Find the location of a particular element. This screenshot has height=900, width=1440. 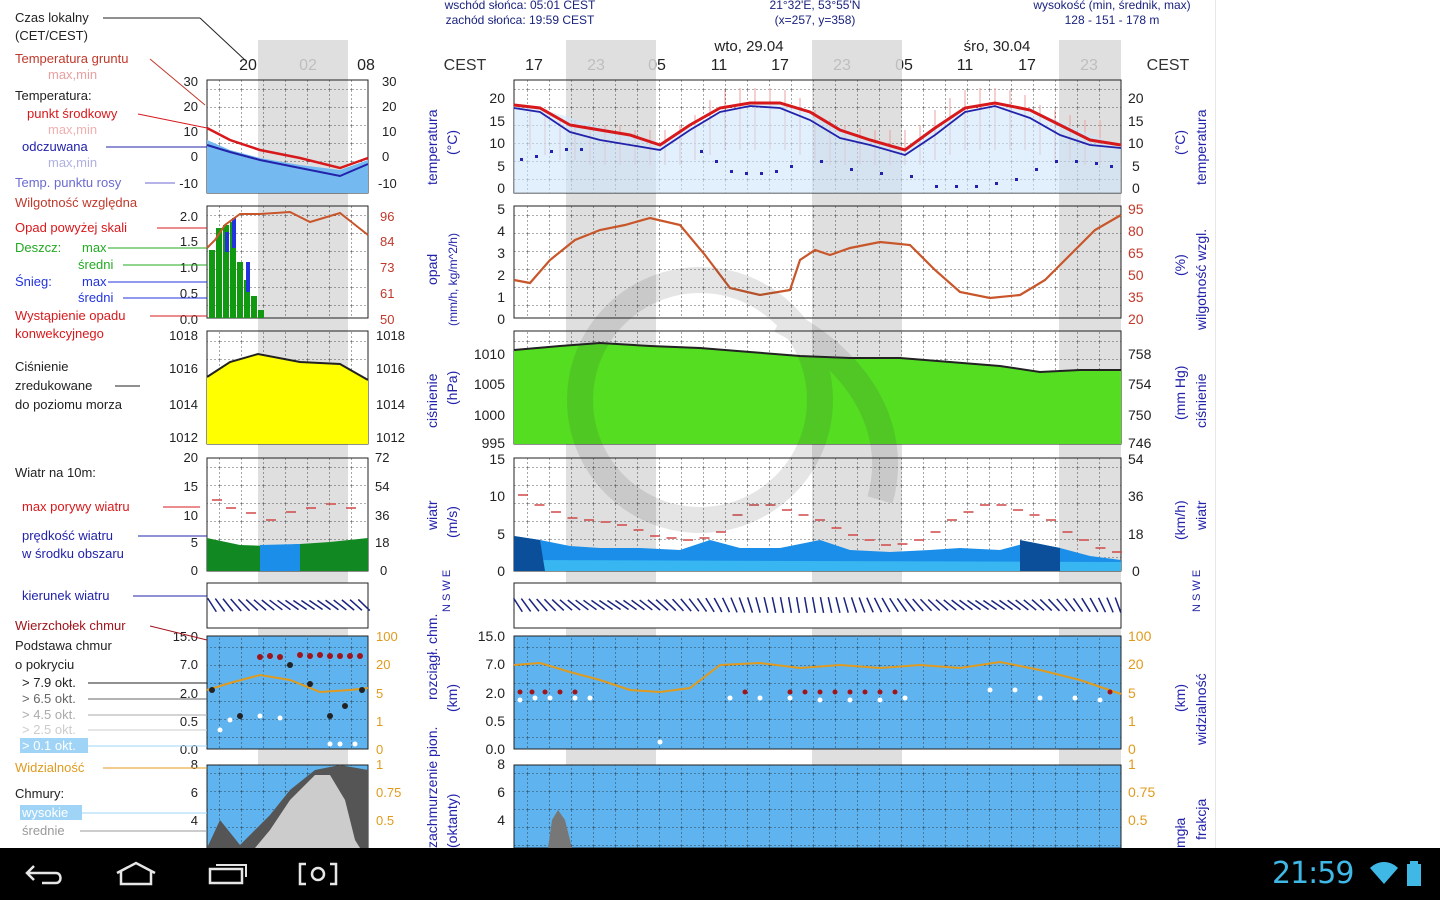

tick: 754 is located at coordinates (1140, 384).